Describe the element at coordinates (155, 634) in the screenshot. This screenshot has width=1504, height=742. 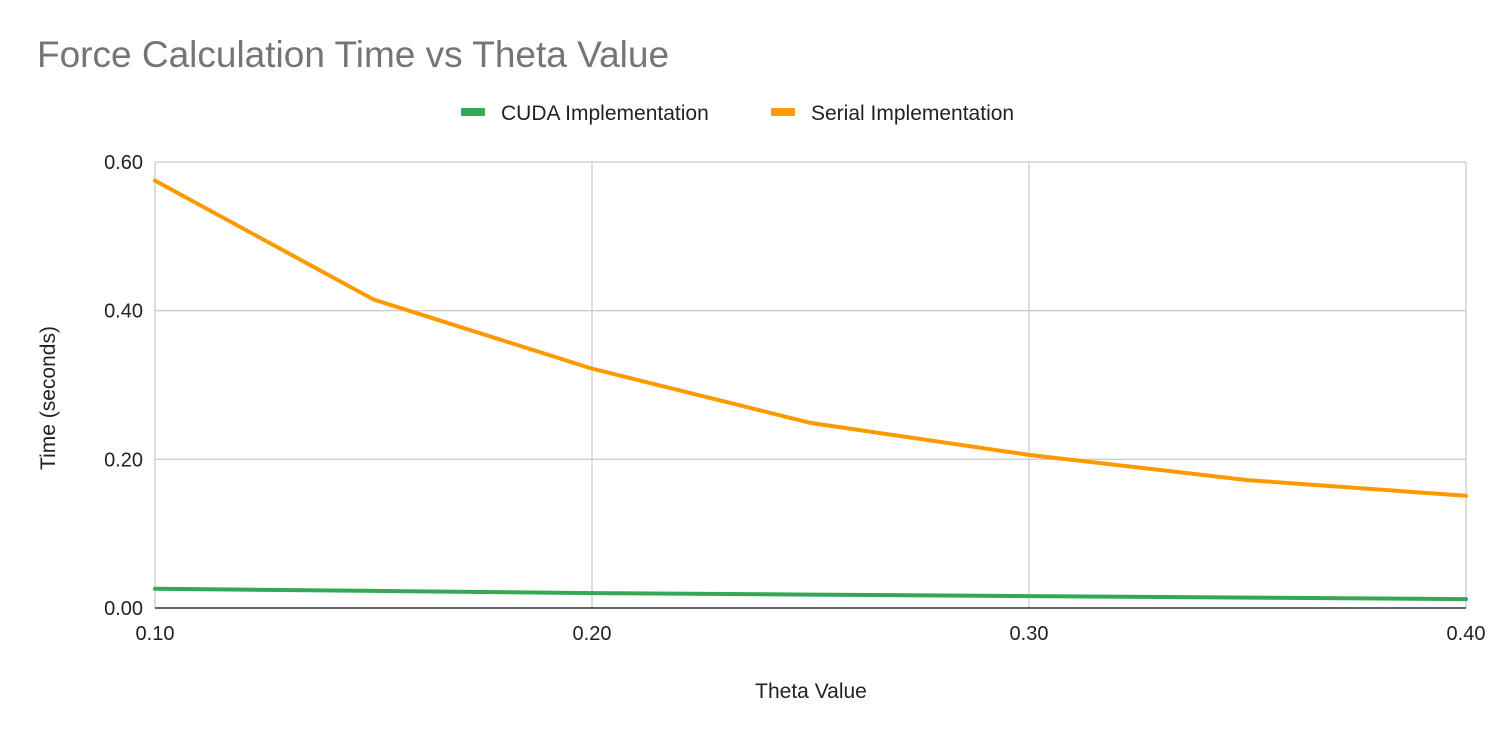
I see `x-tick-label: 0.10` at that location.